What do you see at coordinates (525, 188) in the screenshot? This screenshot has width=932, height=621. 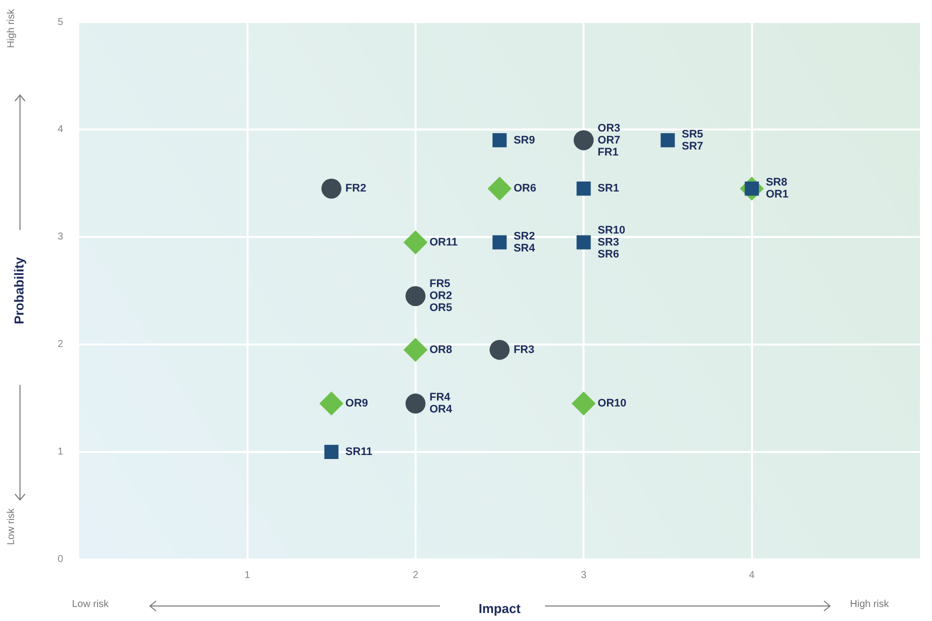 I see `annotation: OR6` at bounding box center [525, 188].